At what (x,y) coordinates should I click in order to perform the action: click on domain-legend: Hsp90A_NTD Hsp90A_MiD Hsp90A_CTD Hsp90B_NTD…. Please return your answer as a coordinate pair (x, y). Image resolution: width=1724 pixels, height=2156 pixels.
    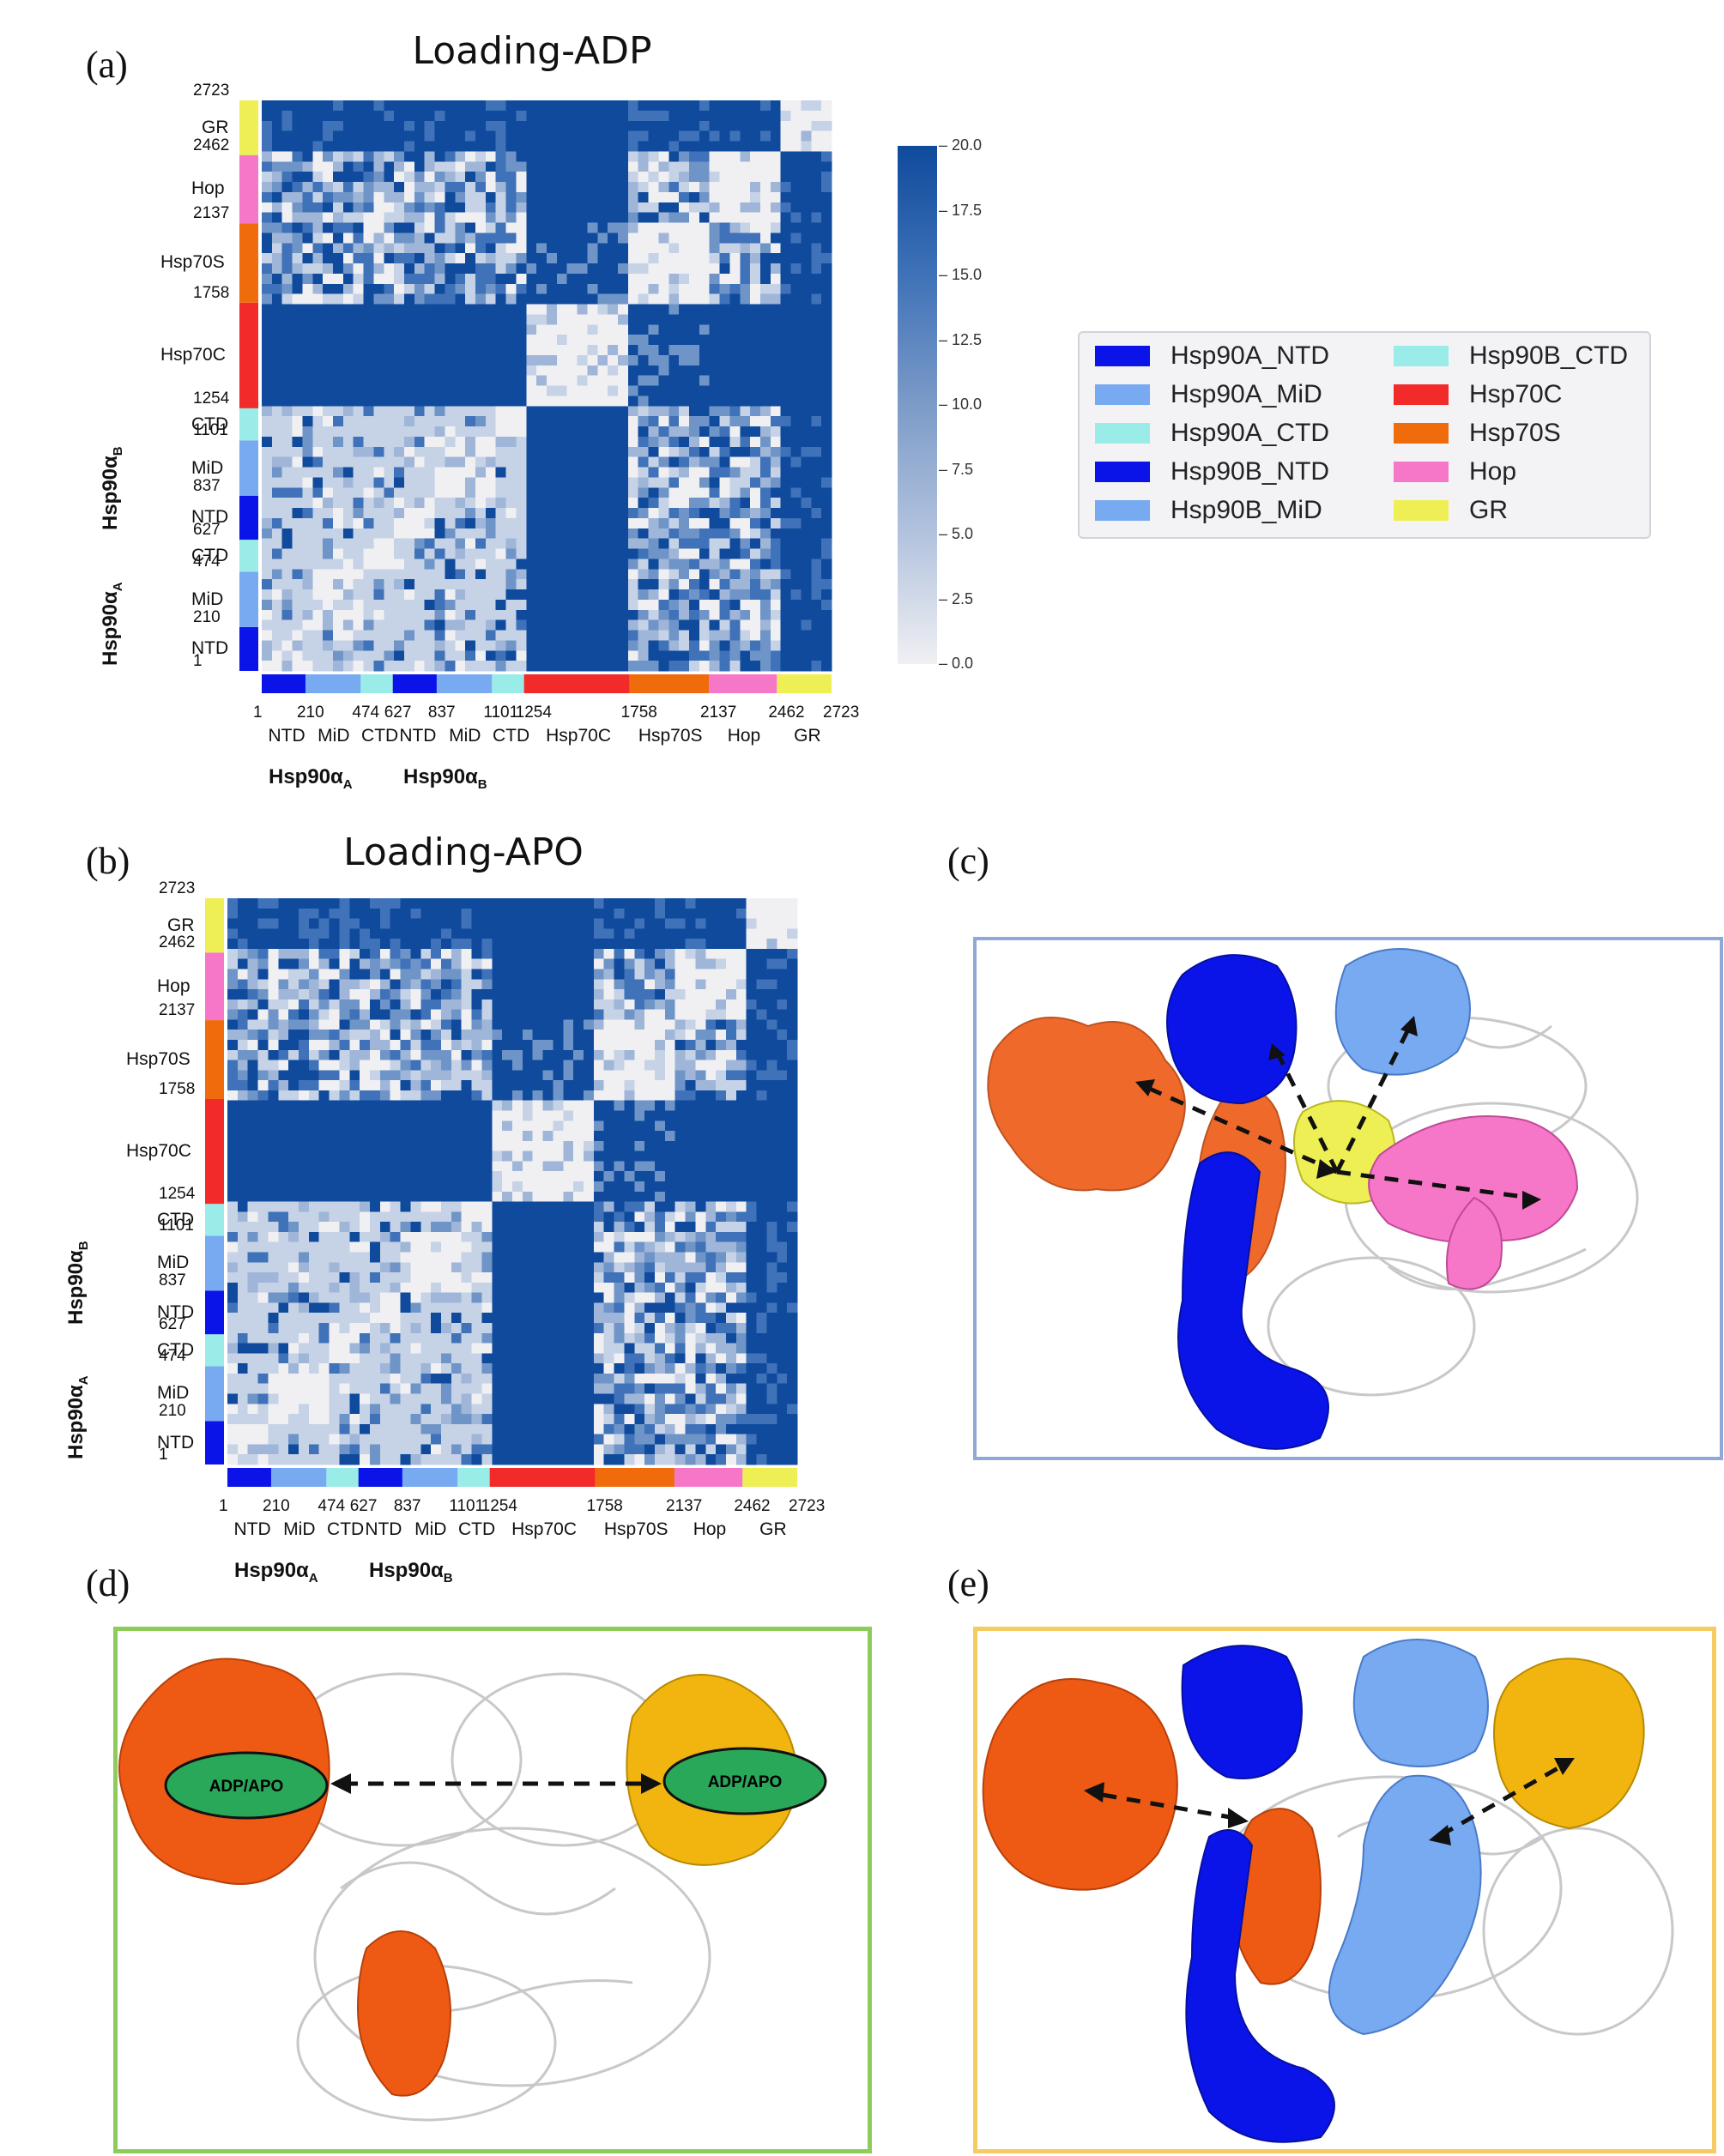
    Looking at the image, I should click on (1365, 435).